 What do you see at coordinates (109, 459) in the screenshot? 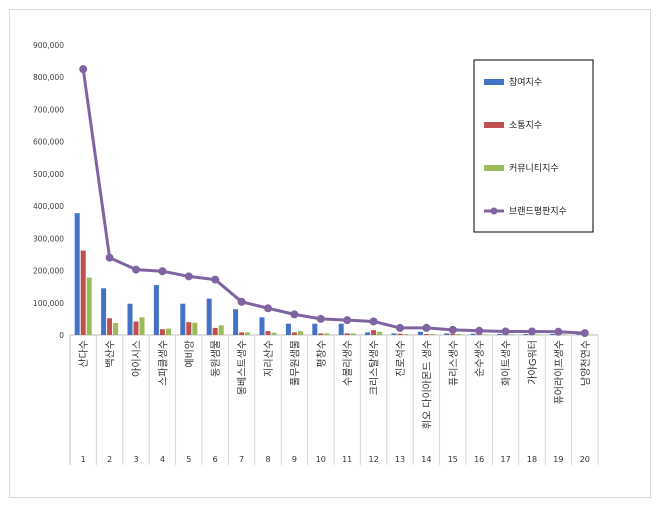
I see `category-index: 2` at bounding box center [109, 459].